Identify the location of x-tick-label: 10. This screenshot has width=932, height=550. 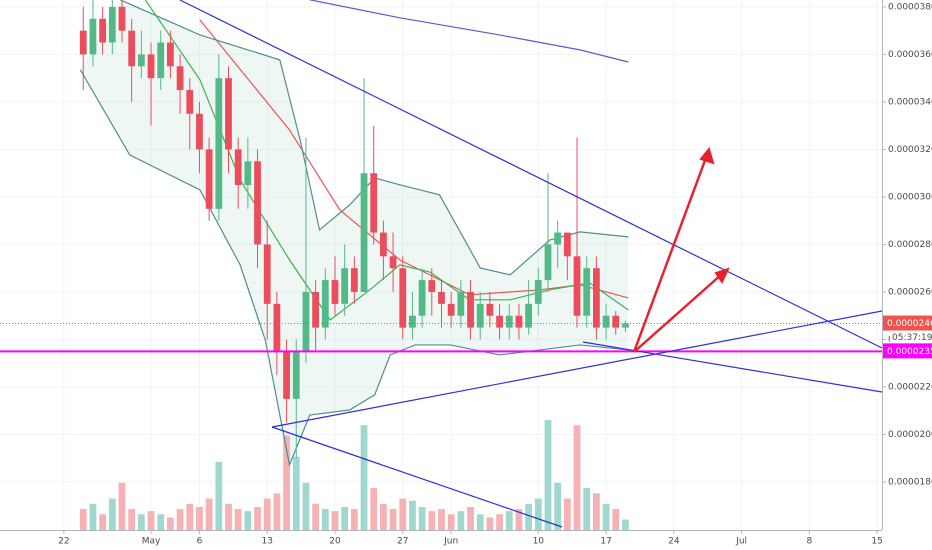
(539, 542).